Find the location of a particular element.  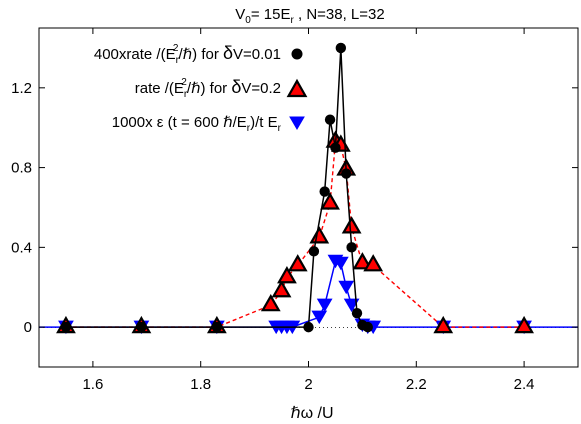

x-tick-label: 1.6 is located at coordinates (92, 384).